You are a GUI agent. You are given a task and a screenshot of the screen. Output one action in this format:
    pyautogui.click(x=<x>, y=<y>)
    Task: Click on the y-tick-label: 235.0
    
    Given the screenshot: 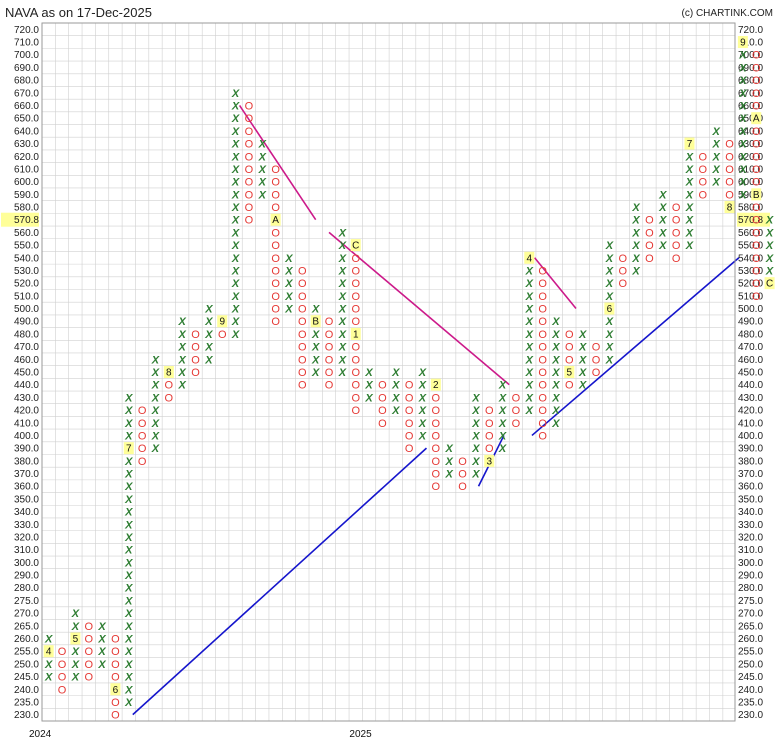 What is the action you would take?
    pyautogui.click(x=26, y=702)
    